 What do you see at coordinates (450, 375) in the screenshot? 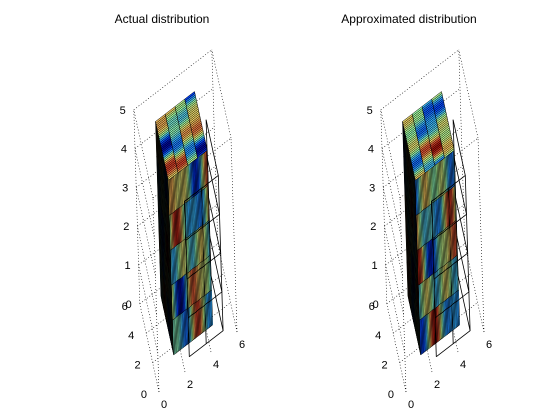
I see `right-x-ticks: 0 2 4 6` at bounding box center [450, 375].